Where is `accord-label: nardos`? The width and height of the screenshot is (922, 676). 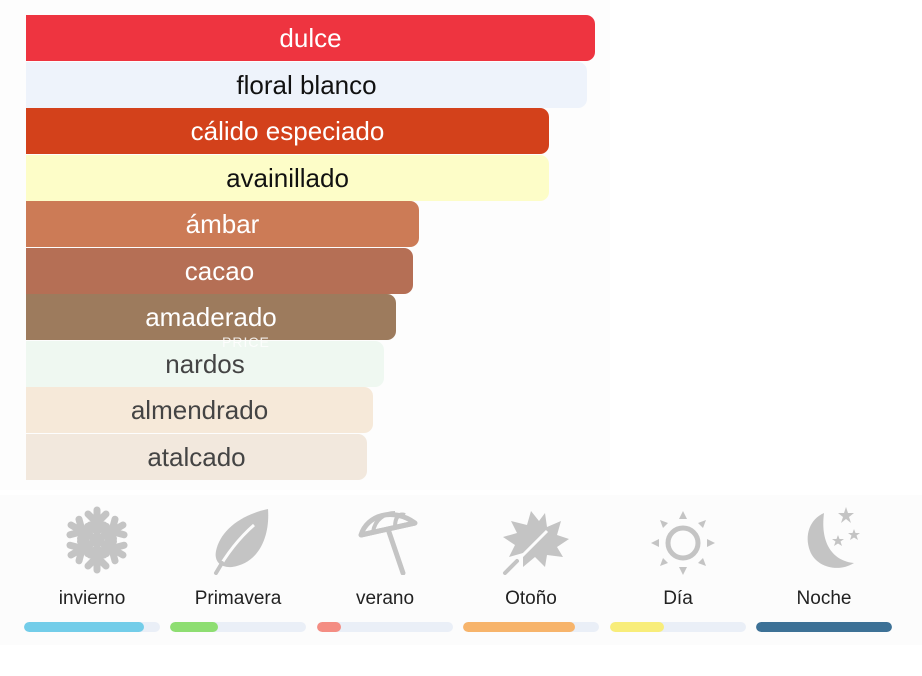
accord-label: nardos is located at coordinates (205, 363).